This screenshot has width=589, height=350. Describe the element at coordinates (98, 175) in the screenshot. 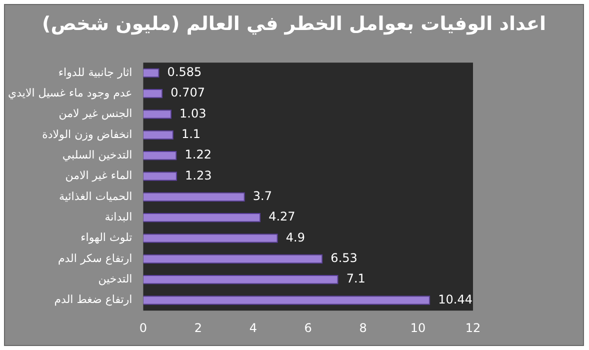

I see `y-tick-label: الماء غير الامن` at that location.